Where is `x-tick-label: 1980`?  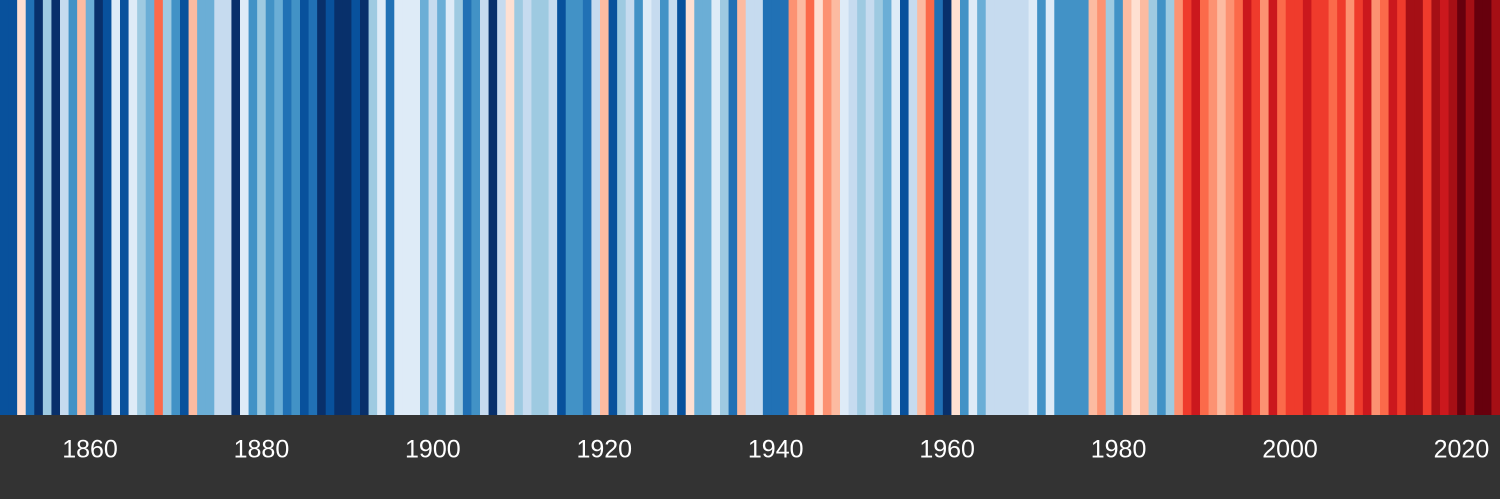 x-tick-label: 1980 is located at coordinates (1119, 450).